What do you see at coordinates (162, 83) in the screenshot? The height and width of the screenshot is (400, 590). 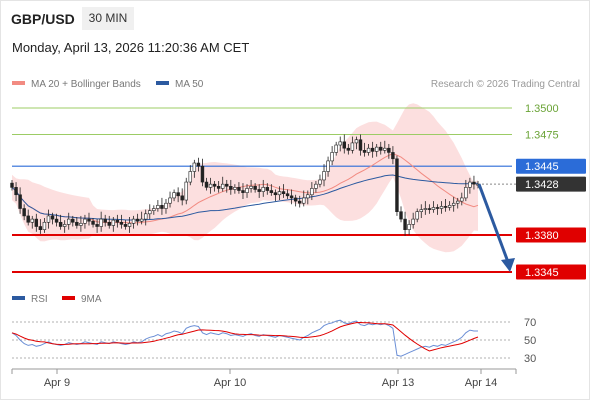 I see `ma50-swatch` at bounding box center [162, 83].